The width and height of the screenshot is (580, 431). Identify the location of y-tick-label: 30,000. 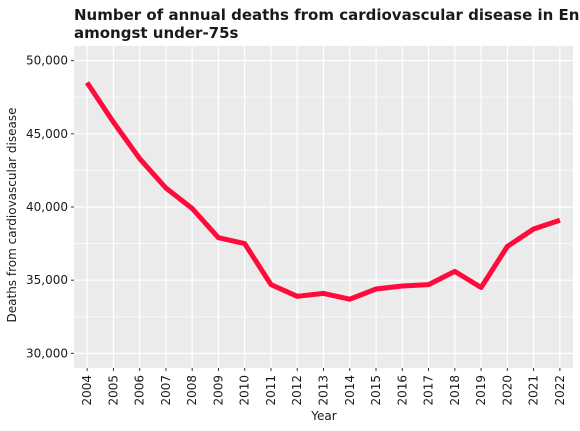
(47, 353).